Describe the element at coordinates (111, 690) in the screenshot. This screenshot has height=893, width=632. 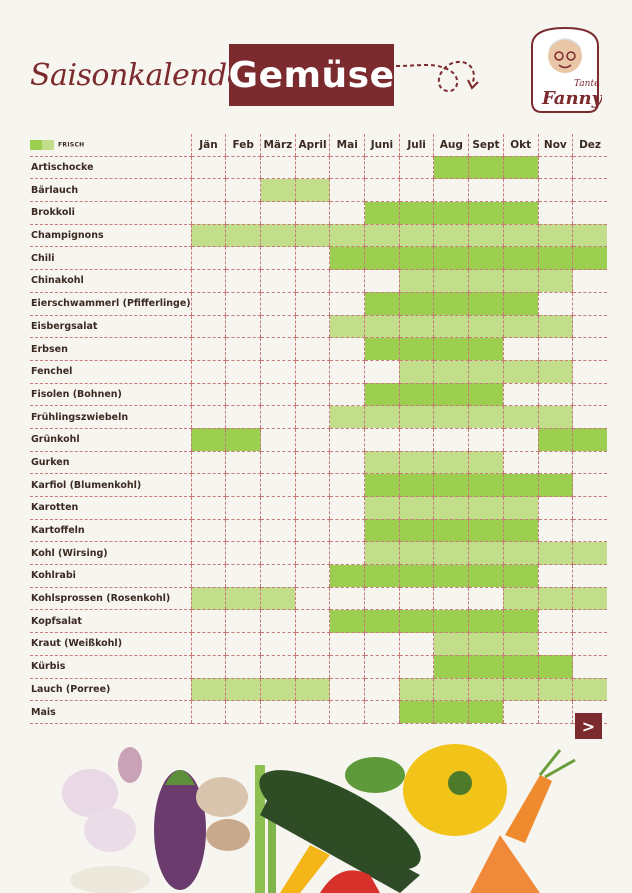
I see `vegetable-name: Lauch (Porree)` at that location.